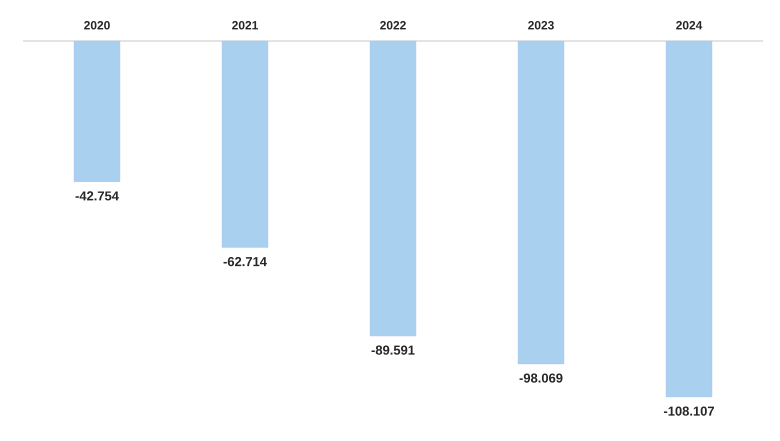  What do you see at coordinates (97, 25) in the screenshot?
I see `x-tick-label: 2020` at bounding box center [97, 25].